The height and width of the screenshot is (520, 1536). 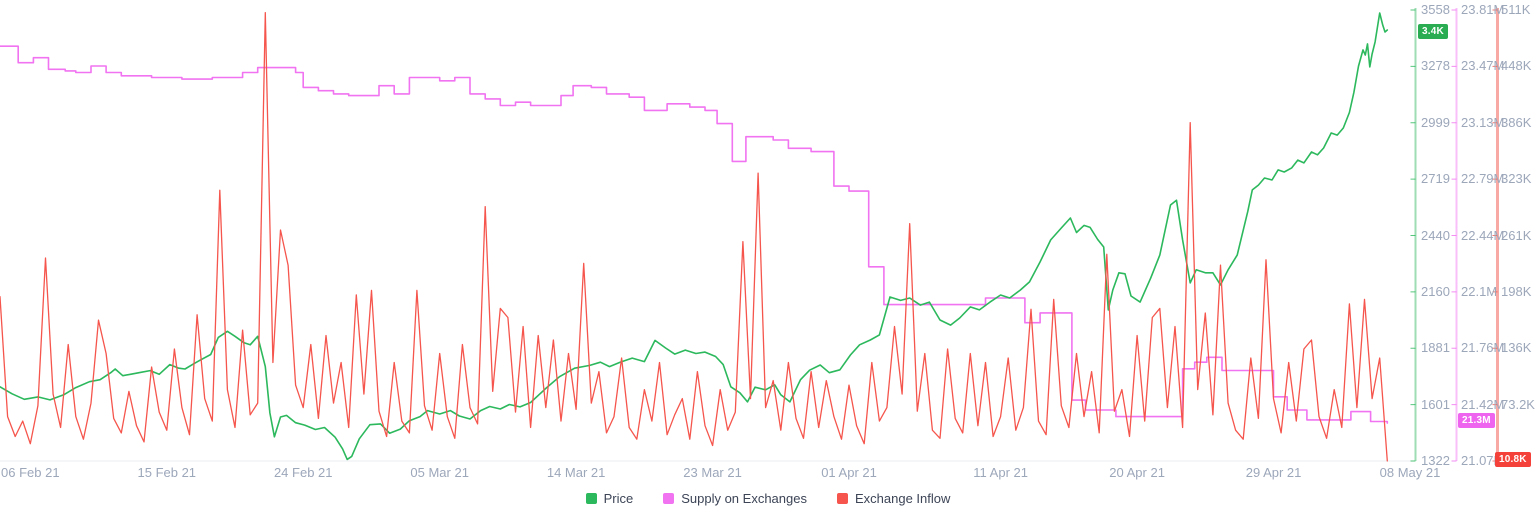 I want to click on x-tick-label: 06 Feb 21, so click(x=30, y=472).